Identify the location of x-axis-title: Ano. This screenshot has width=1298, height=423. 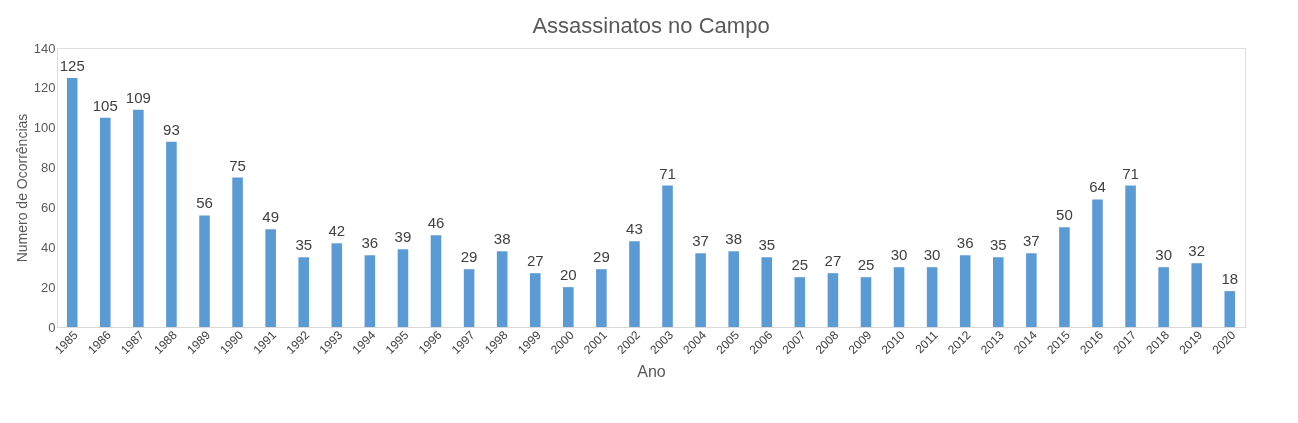
(651, 372).